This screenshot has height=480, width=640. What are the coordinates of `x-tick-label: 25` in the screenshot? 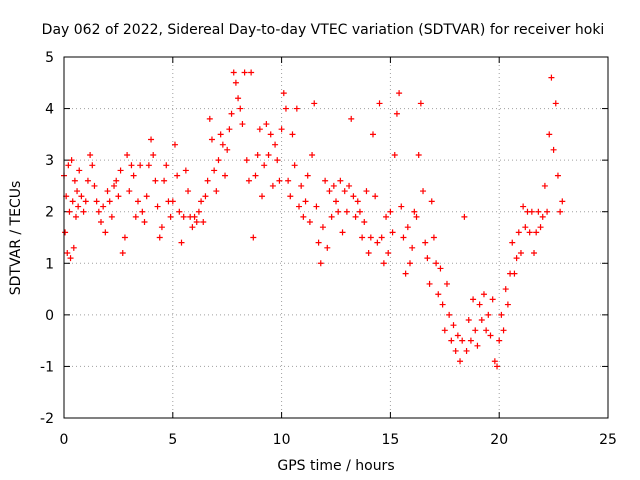 It's located at (608, 440).